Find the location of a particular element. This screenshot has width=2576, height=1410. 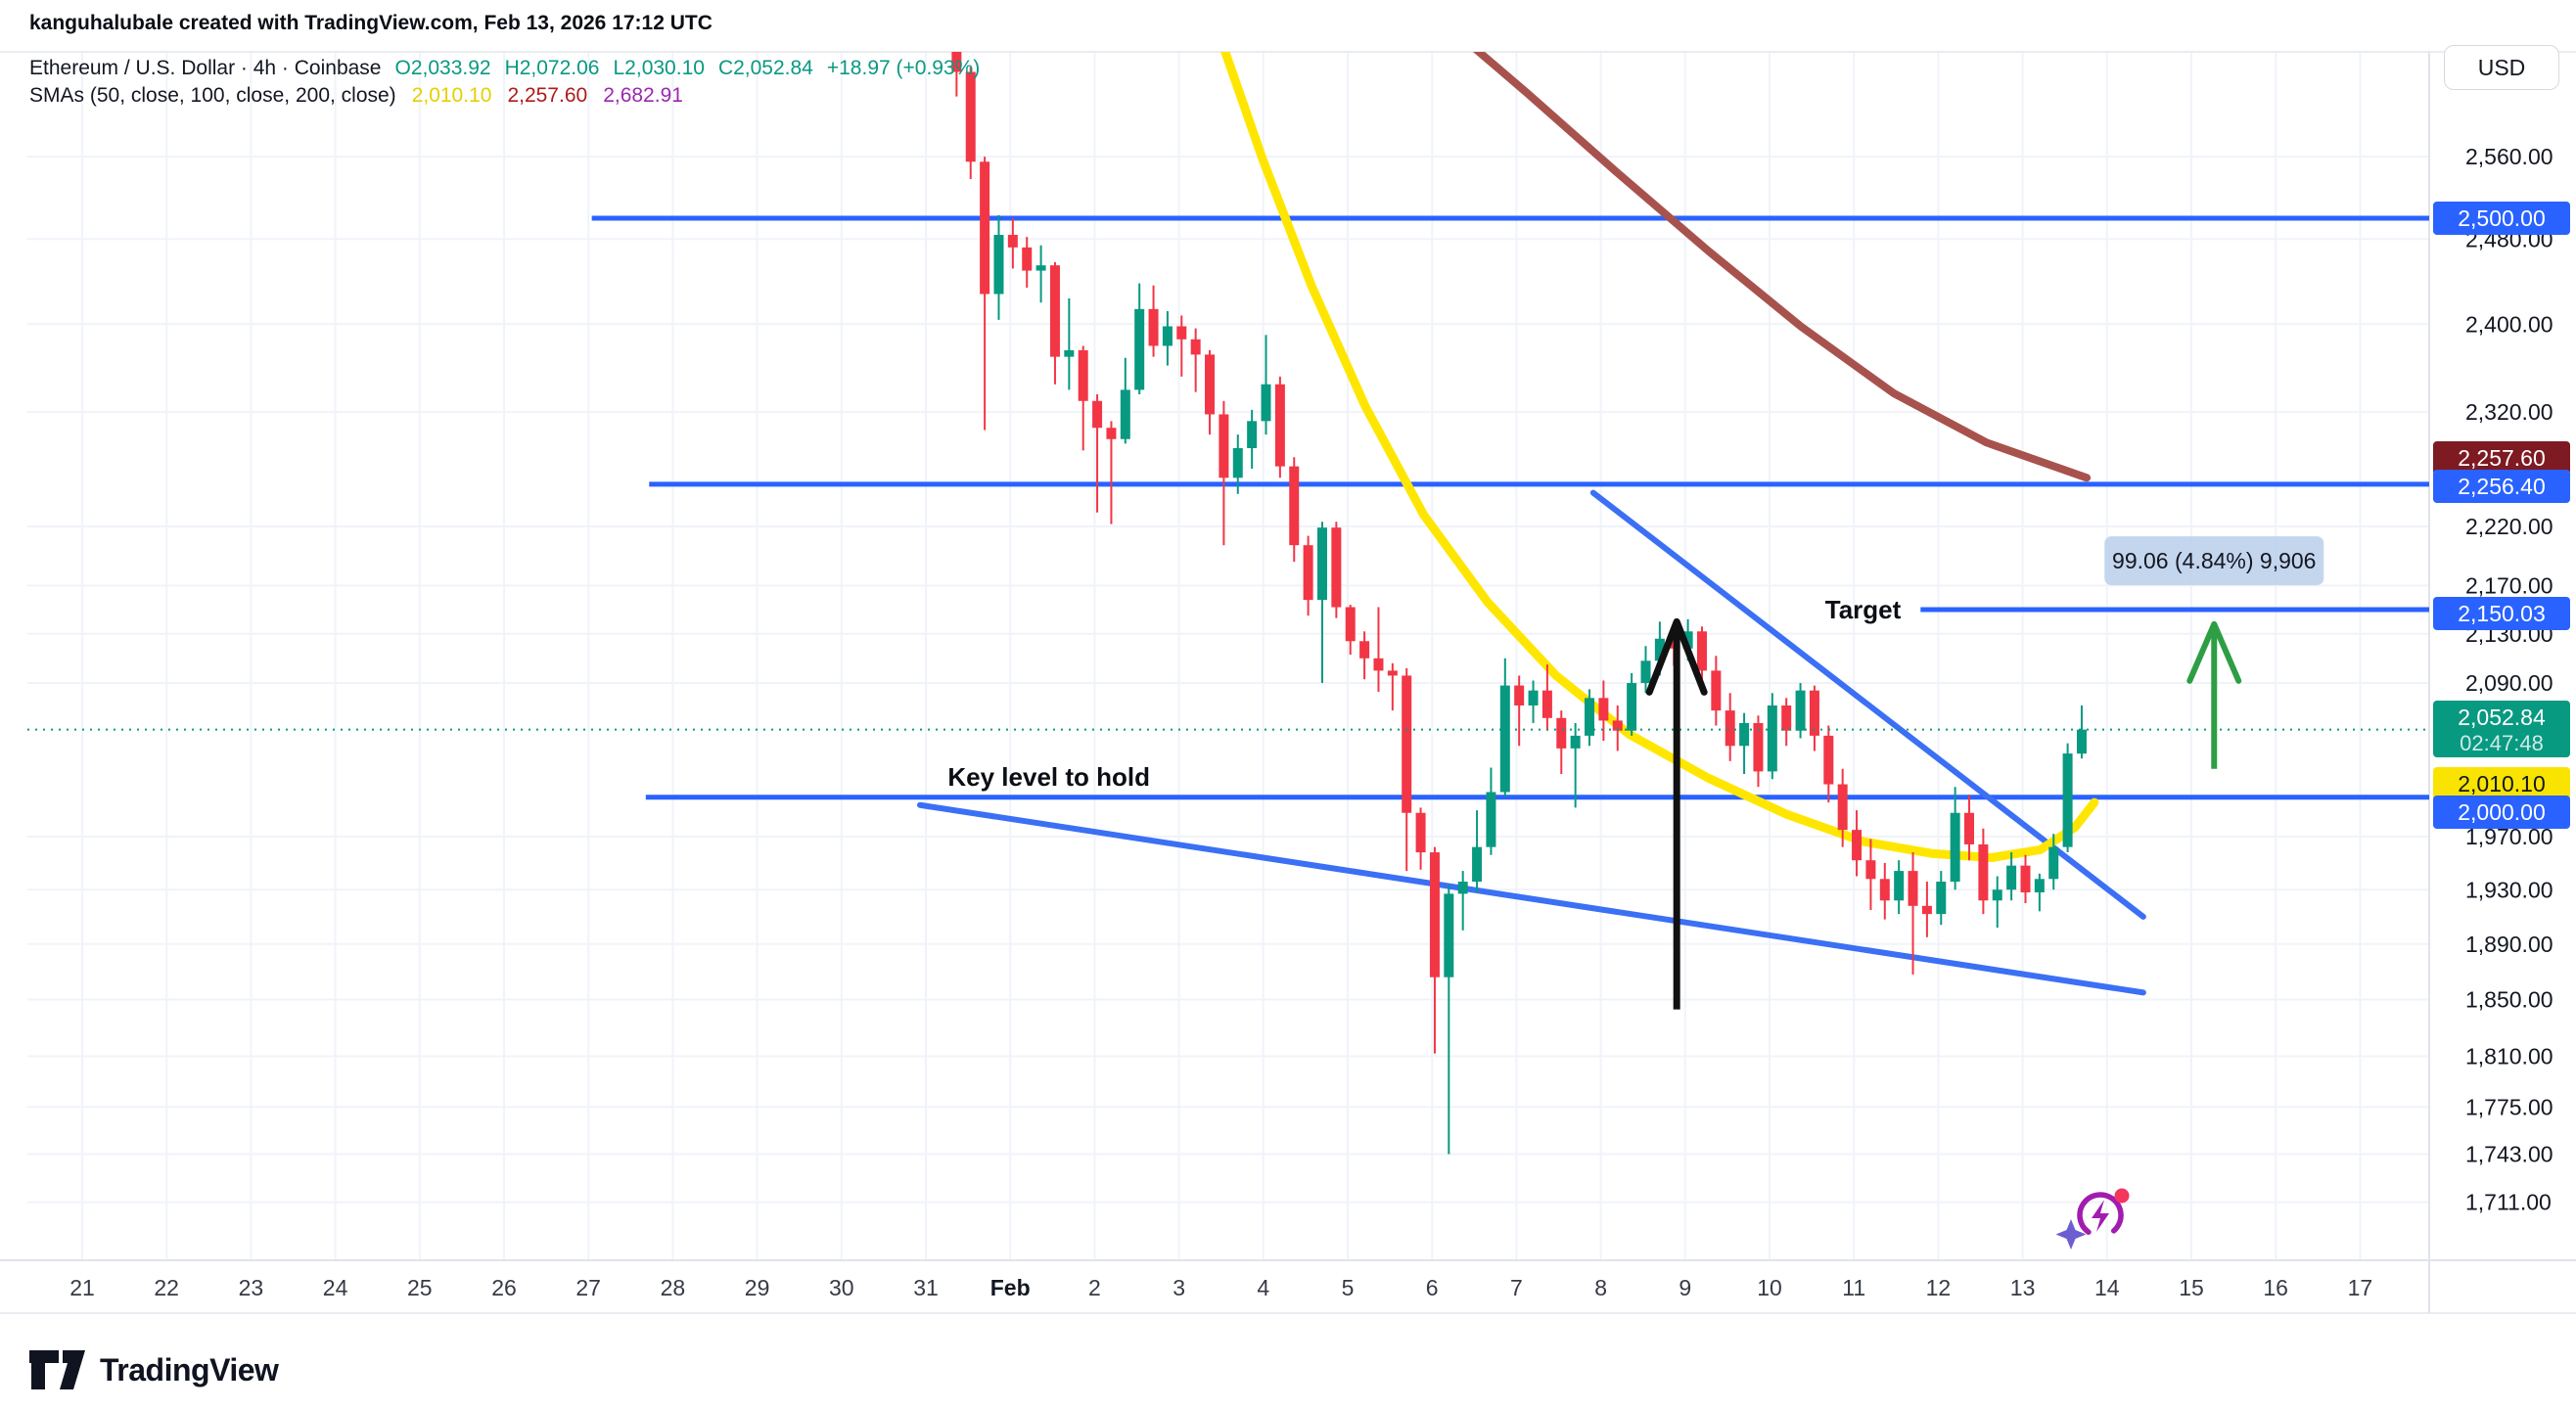

price-scale-label: 1,890.00 is located at coordinates (2509, 945).